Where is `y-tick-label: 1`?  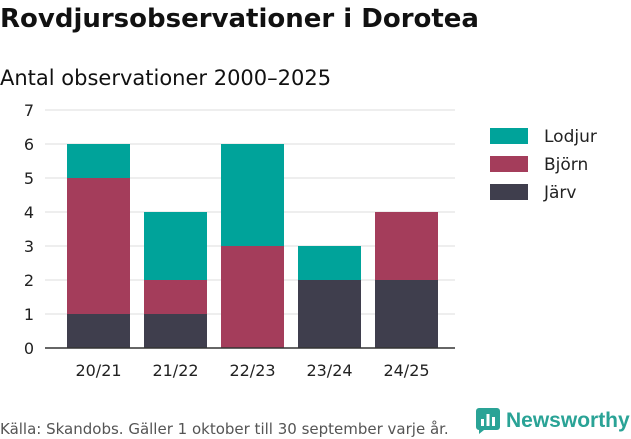
y-tick-label: 1 is located at coordinates (29, 314).